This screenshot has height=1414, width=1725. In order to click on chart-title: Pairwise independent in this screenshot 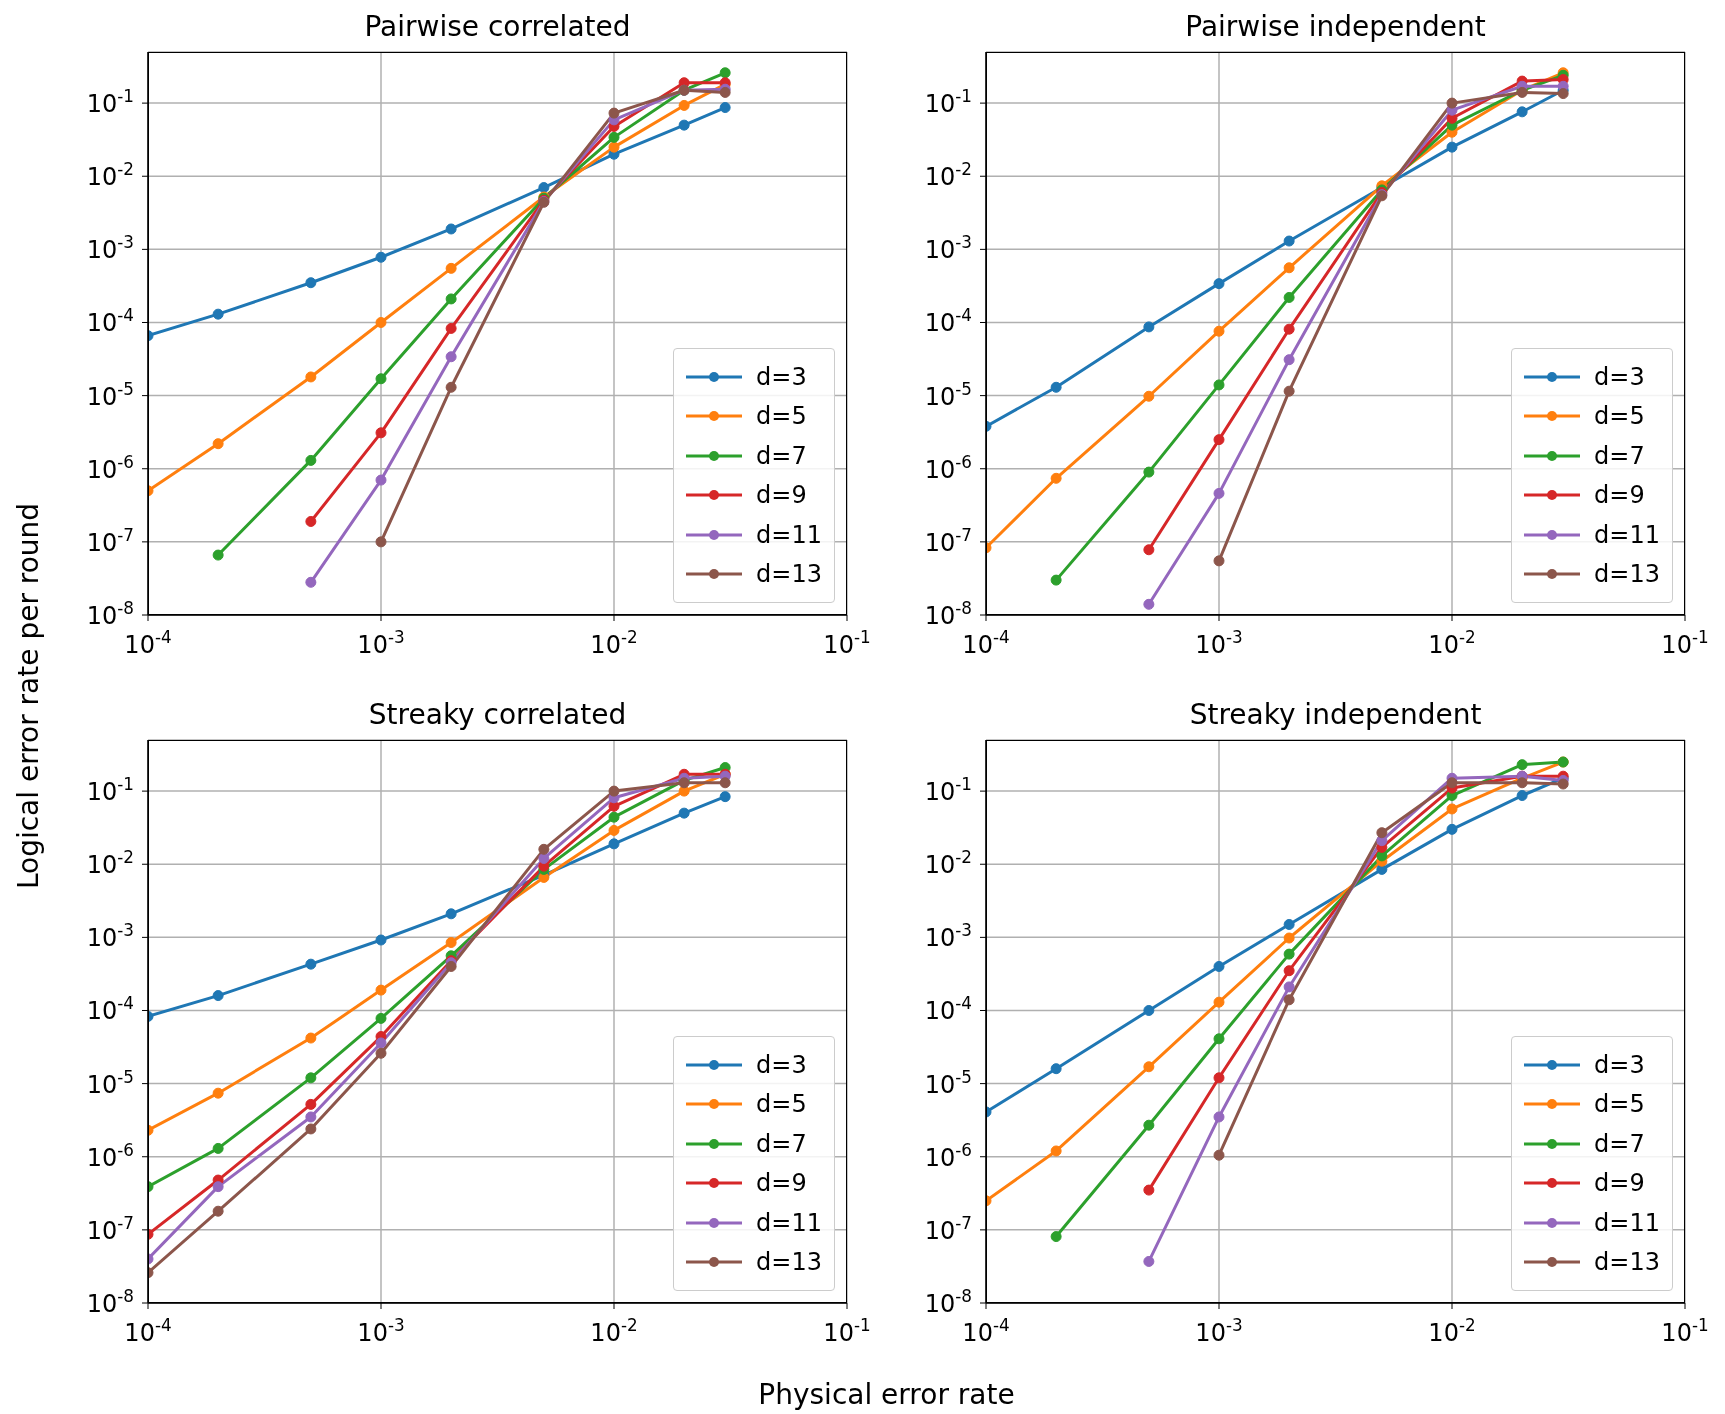, I will do `click(1335, 26)`.